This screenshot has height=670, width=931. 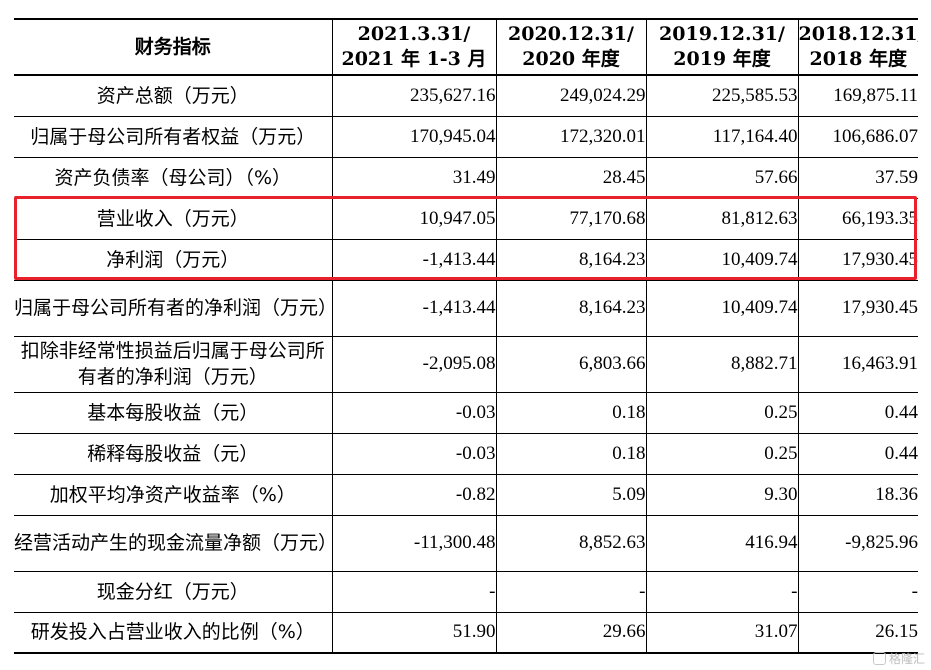 I want to click on cell-value: 225,585.53, so click(x=721, y=96).